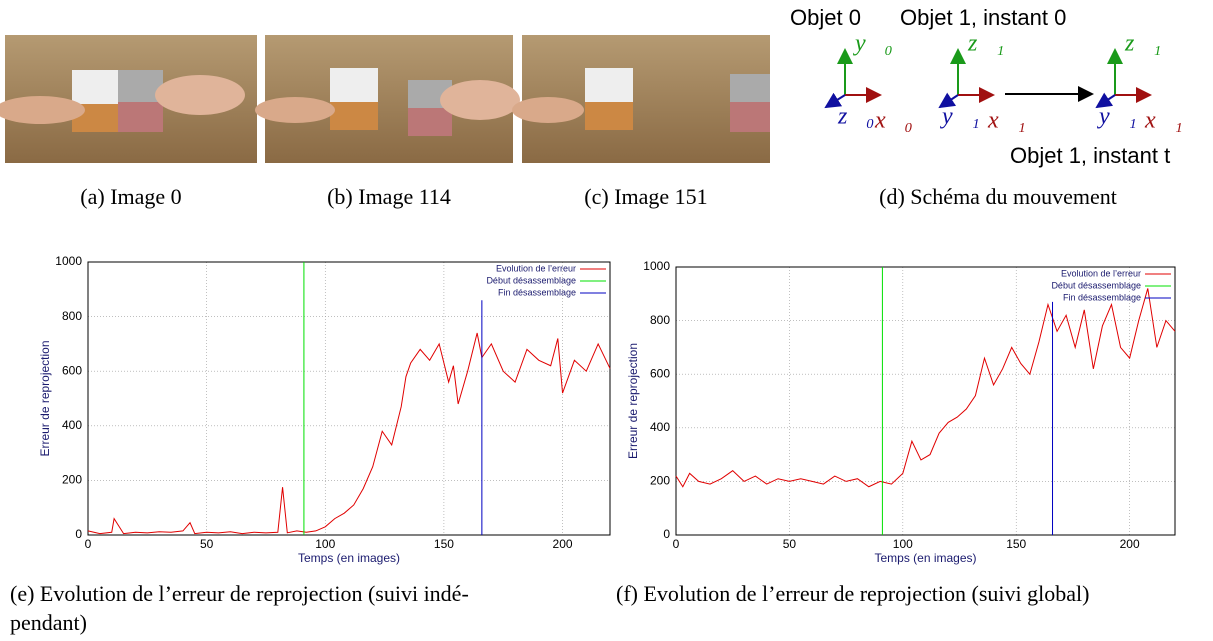 The height and width of the screenshot is (641, 1213). Describe the element at coordinates (983, 17) in the screenshot. I see `diagram-label: Objet 1, instant 0` at that location.